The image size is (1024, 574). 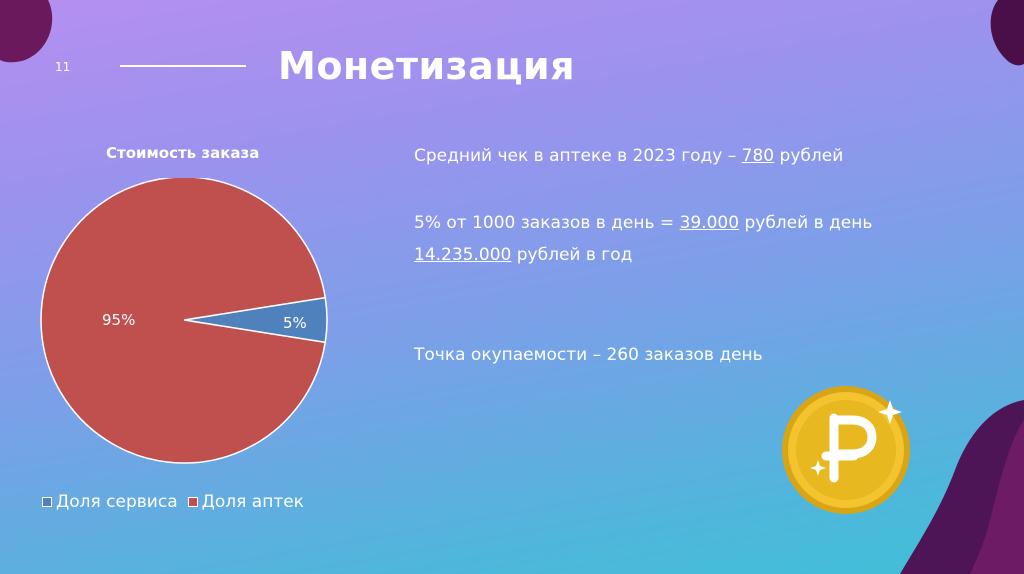 What do you see at coordinates (709, 223) in the screenshot?
I see `orders-value: 39.000` at bounding box center [709, 223].